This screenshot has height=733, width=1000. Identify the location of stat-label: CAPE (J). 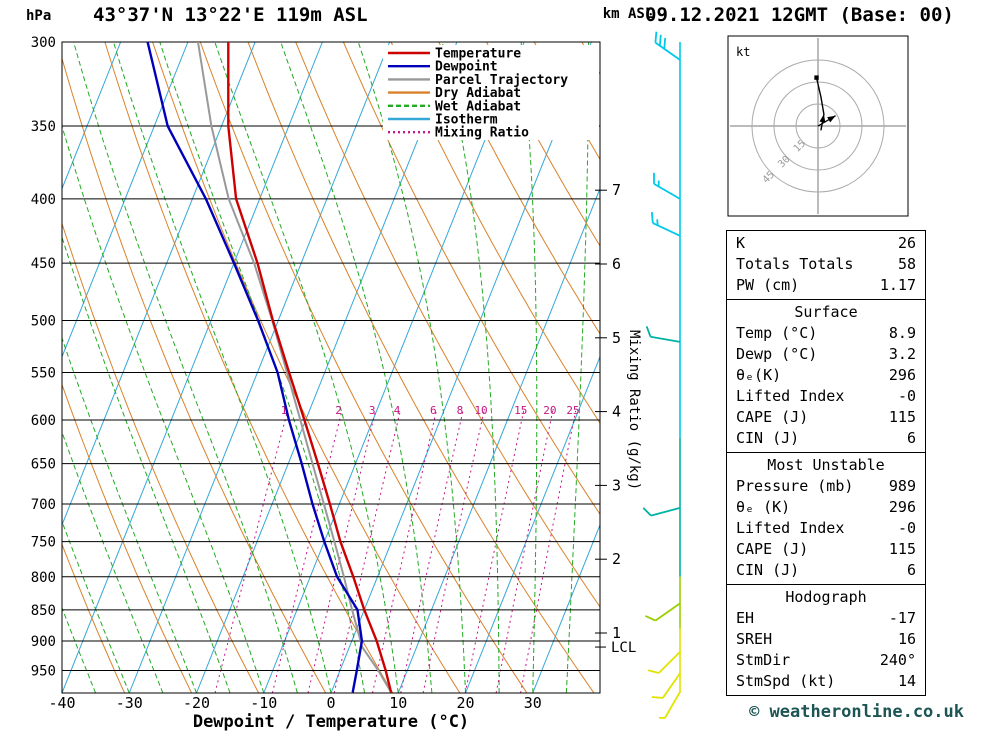
(772, 417).